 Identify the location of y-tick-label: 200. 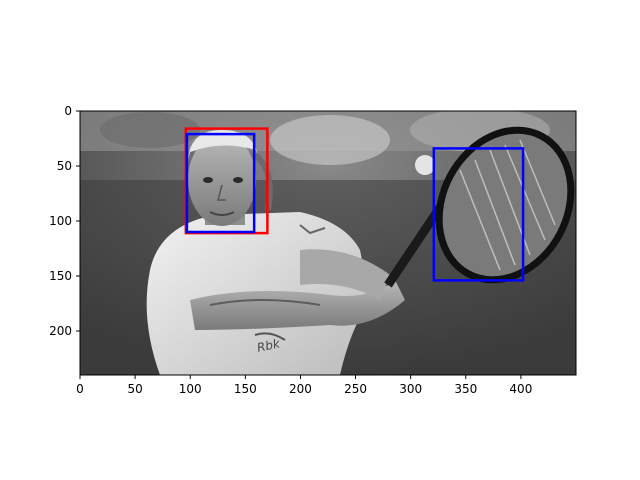
(60, 331).